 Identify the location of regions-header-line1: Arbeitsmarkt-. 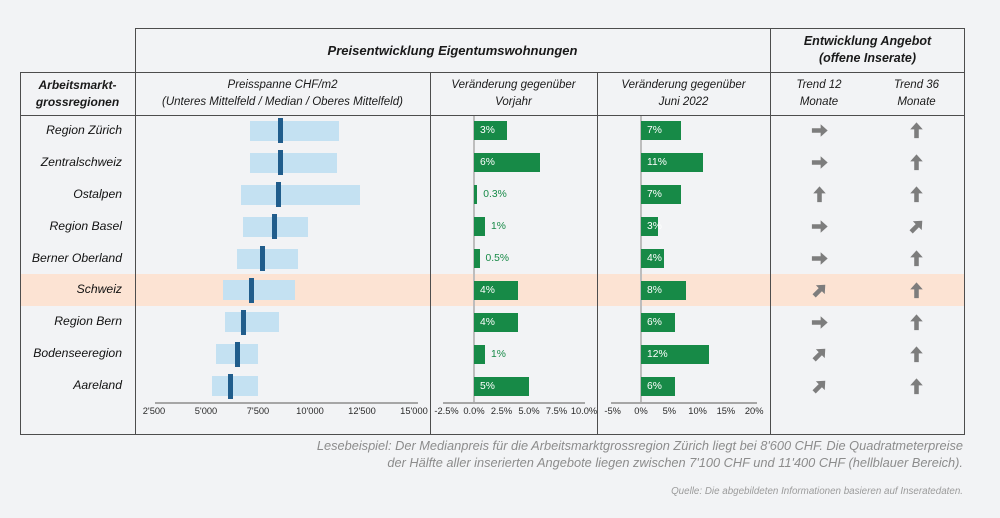
(77, 84).